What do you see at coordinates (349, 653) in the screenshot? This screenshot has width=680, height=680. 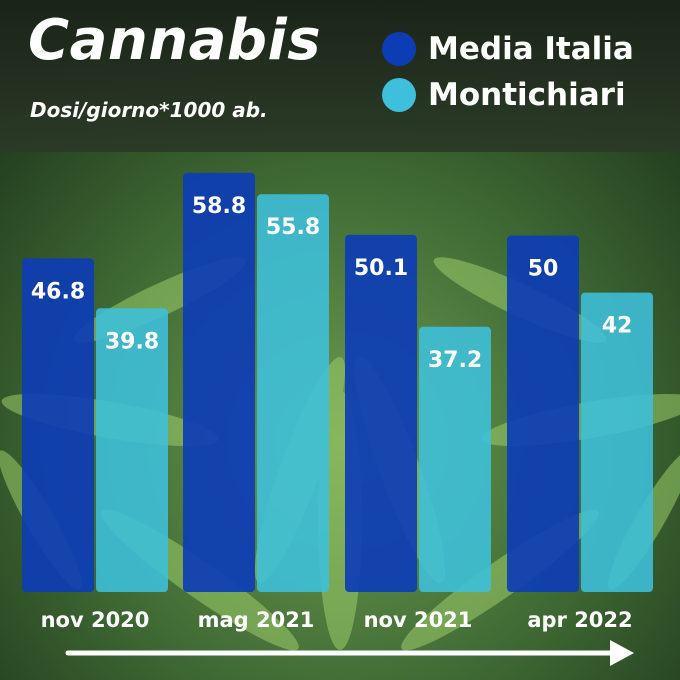 I see `time-arrow` at bounding box center [349, 653].